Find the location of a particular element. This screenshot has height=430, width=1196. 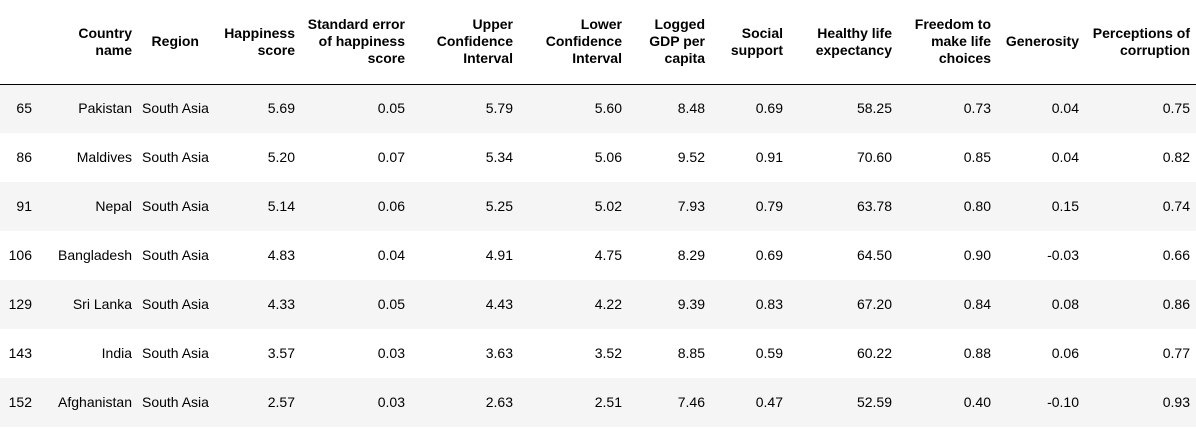

cell-happiness-score: 3.57 is located at coordinates (281, 353).